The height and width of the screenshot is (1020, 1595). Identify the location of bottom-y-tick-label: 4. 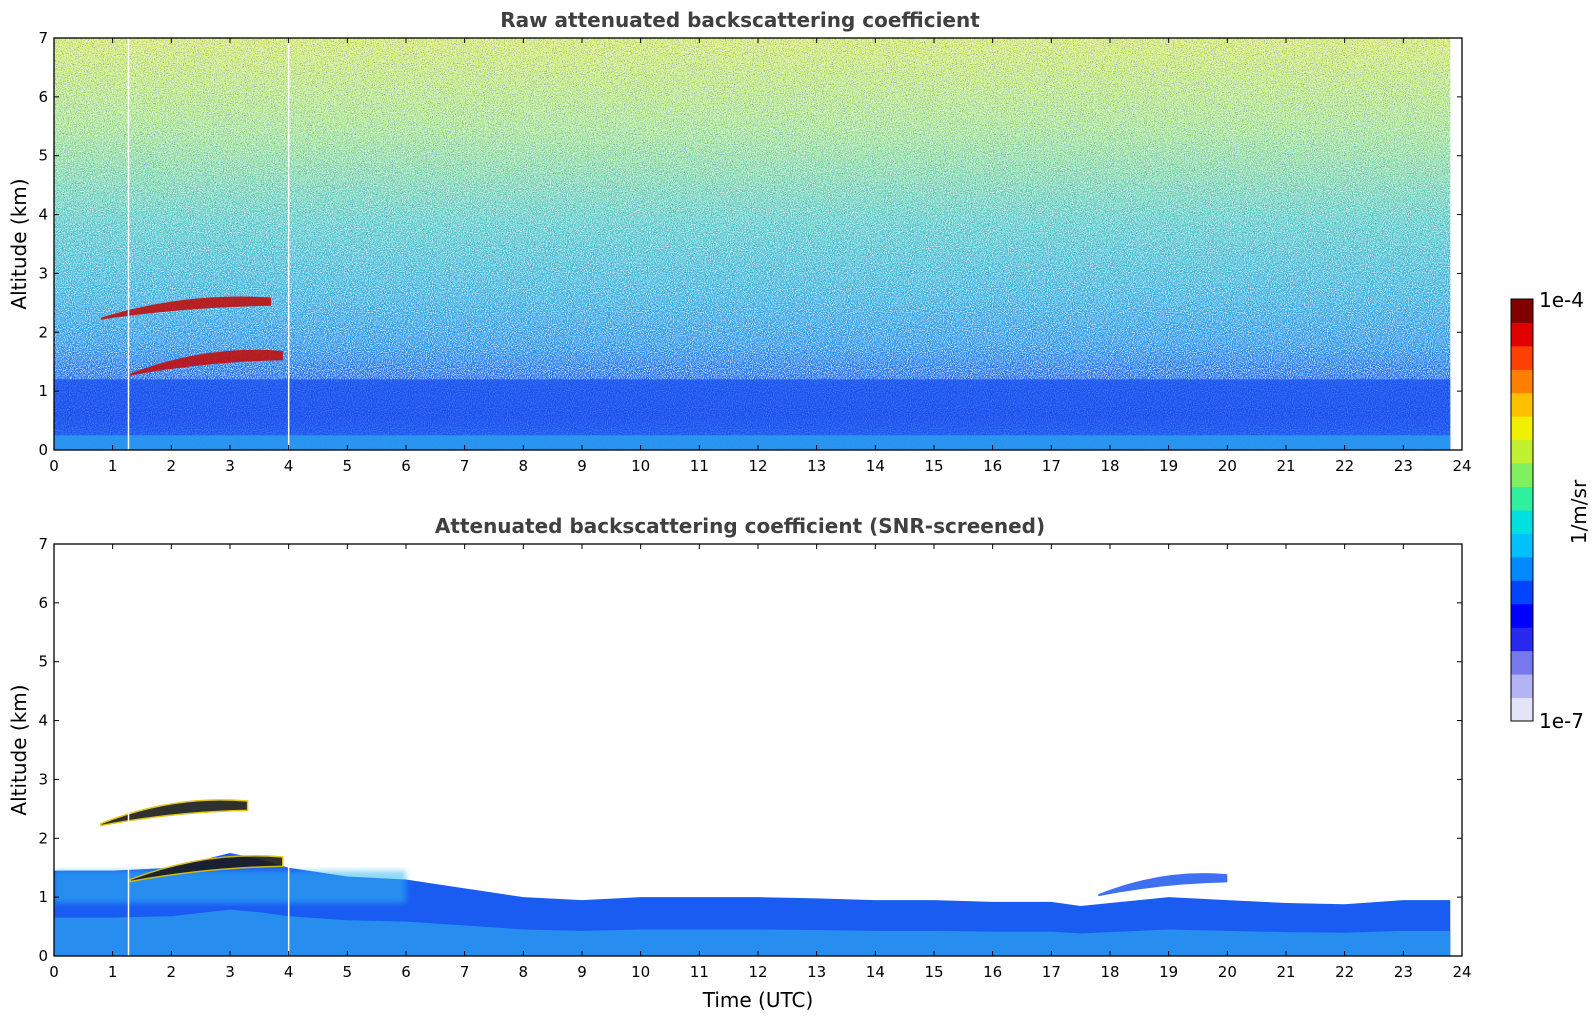
(43, 721).